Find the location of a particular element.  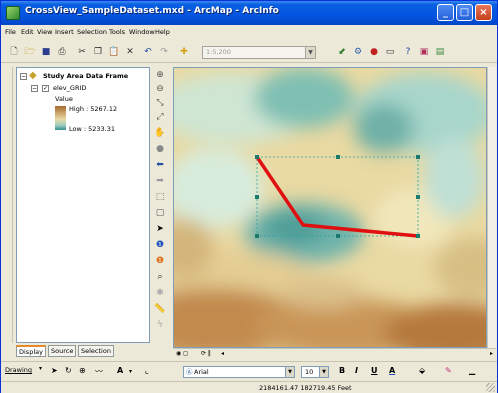

close-button: × is located at coordinates (483, 12).